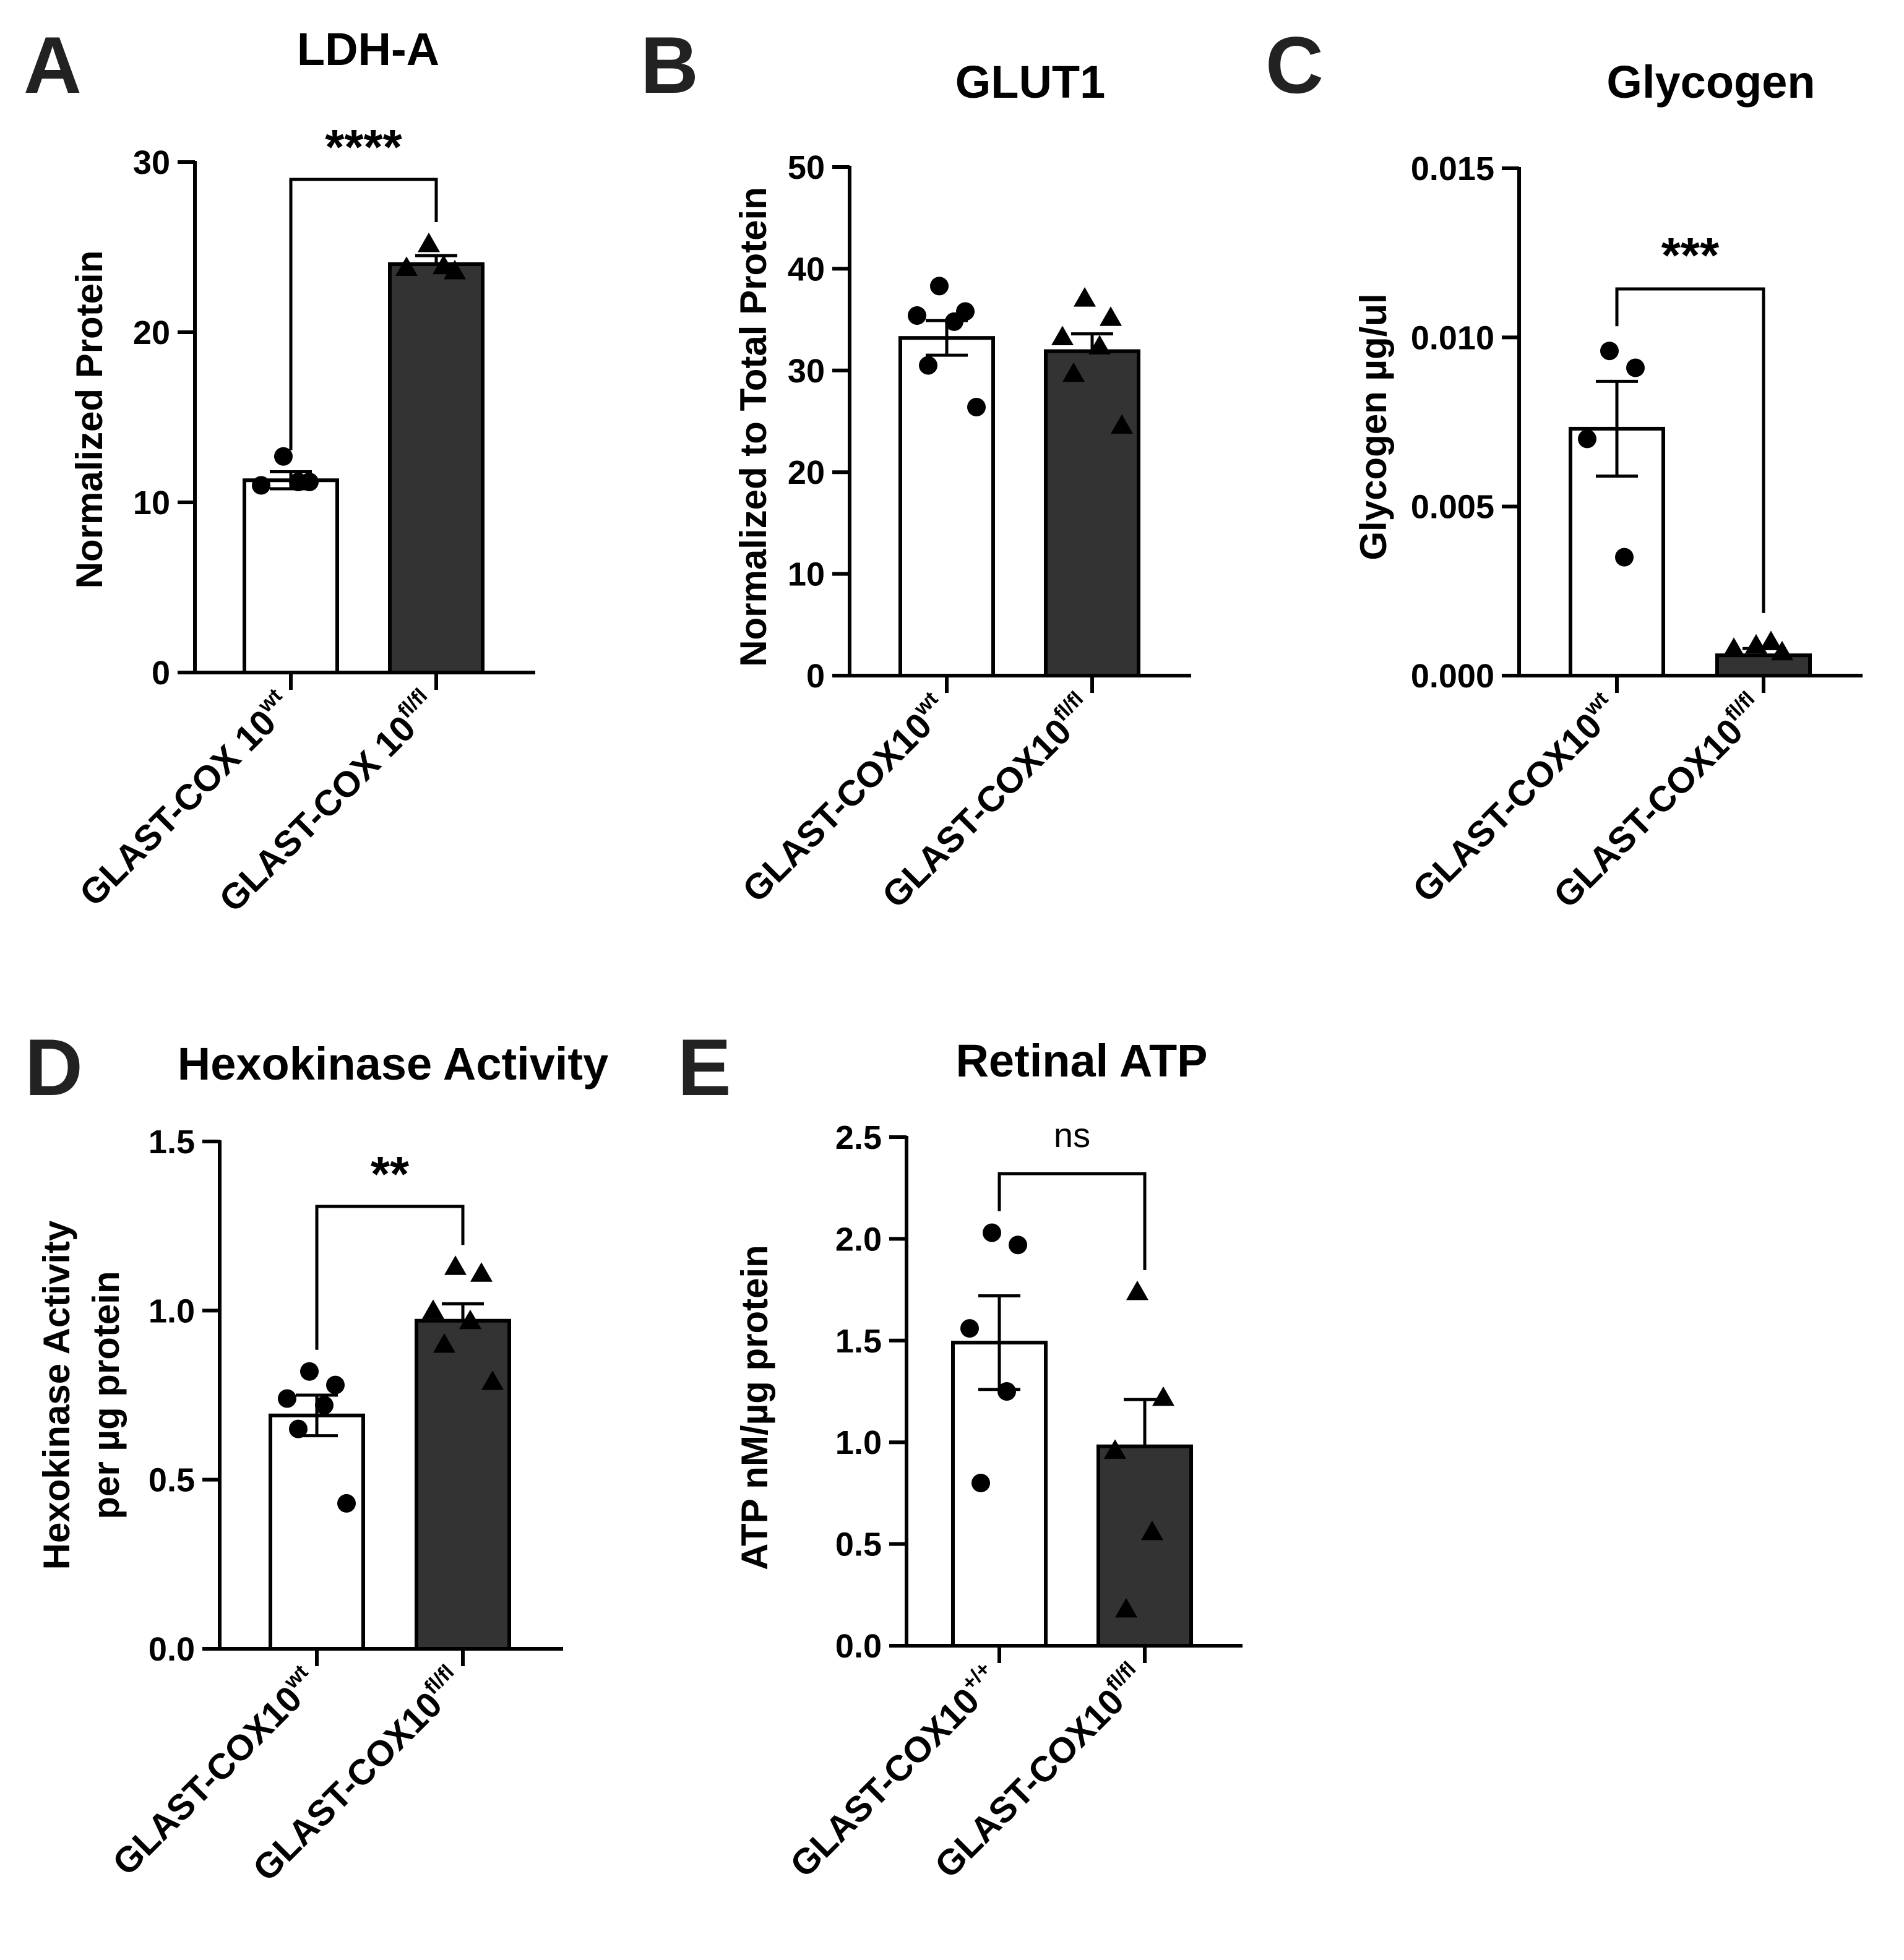 The width and height of the screenshot is (1904, 1960). I want to click on chart-title: LDH-A, so click(368, 50).